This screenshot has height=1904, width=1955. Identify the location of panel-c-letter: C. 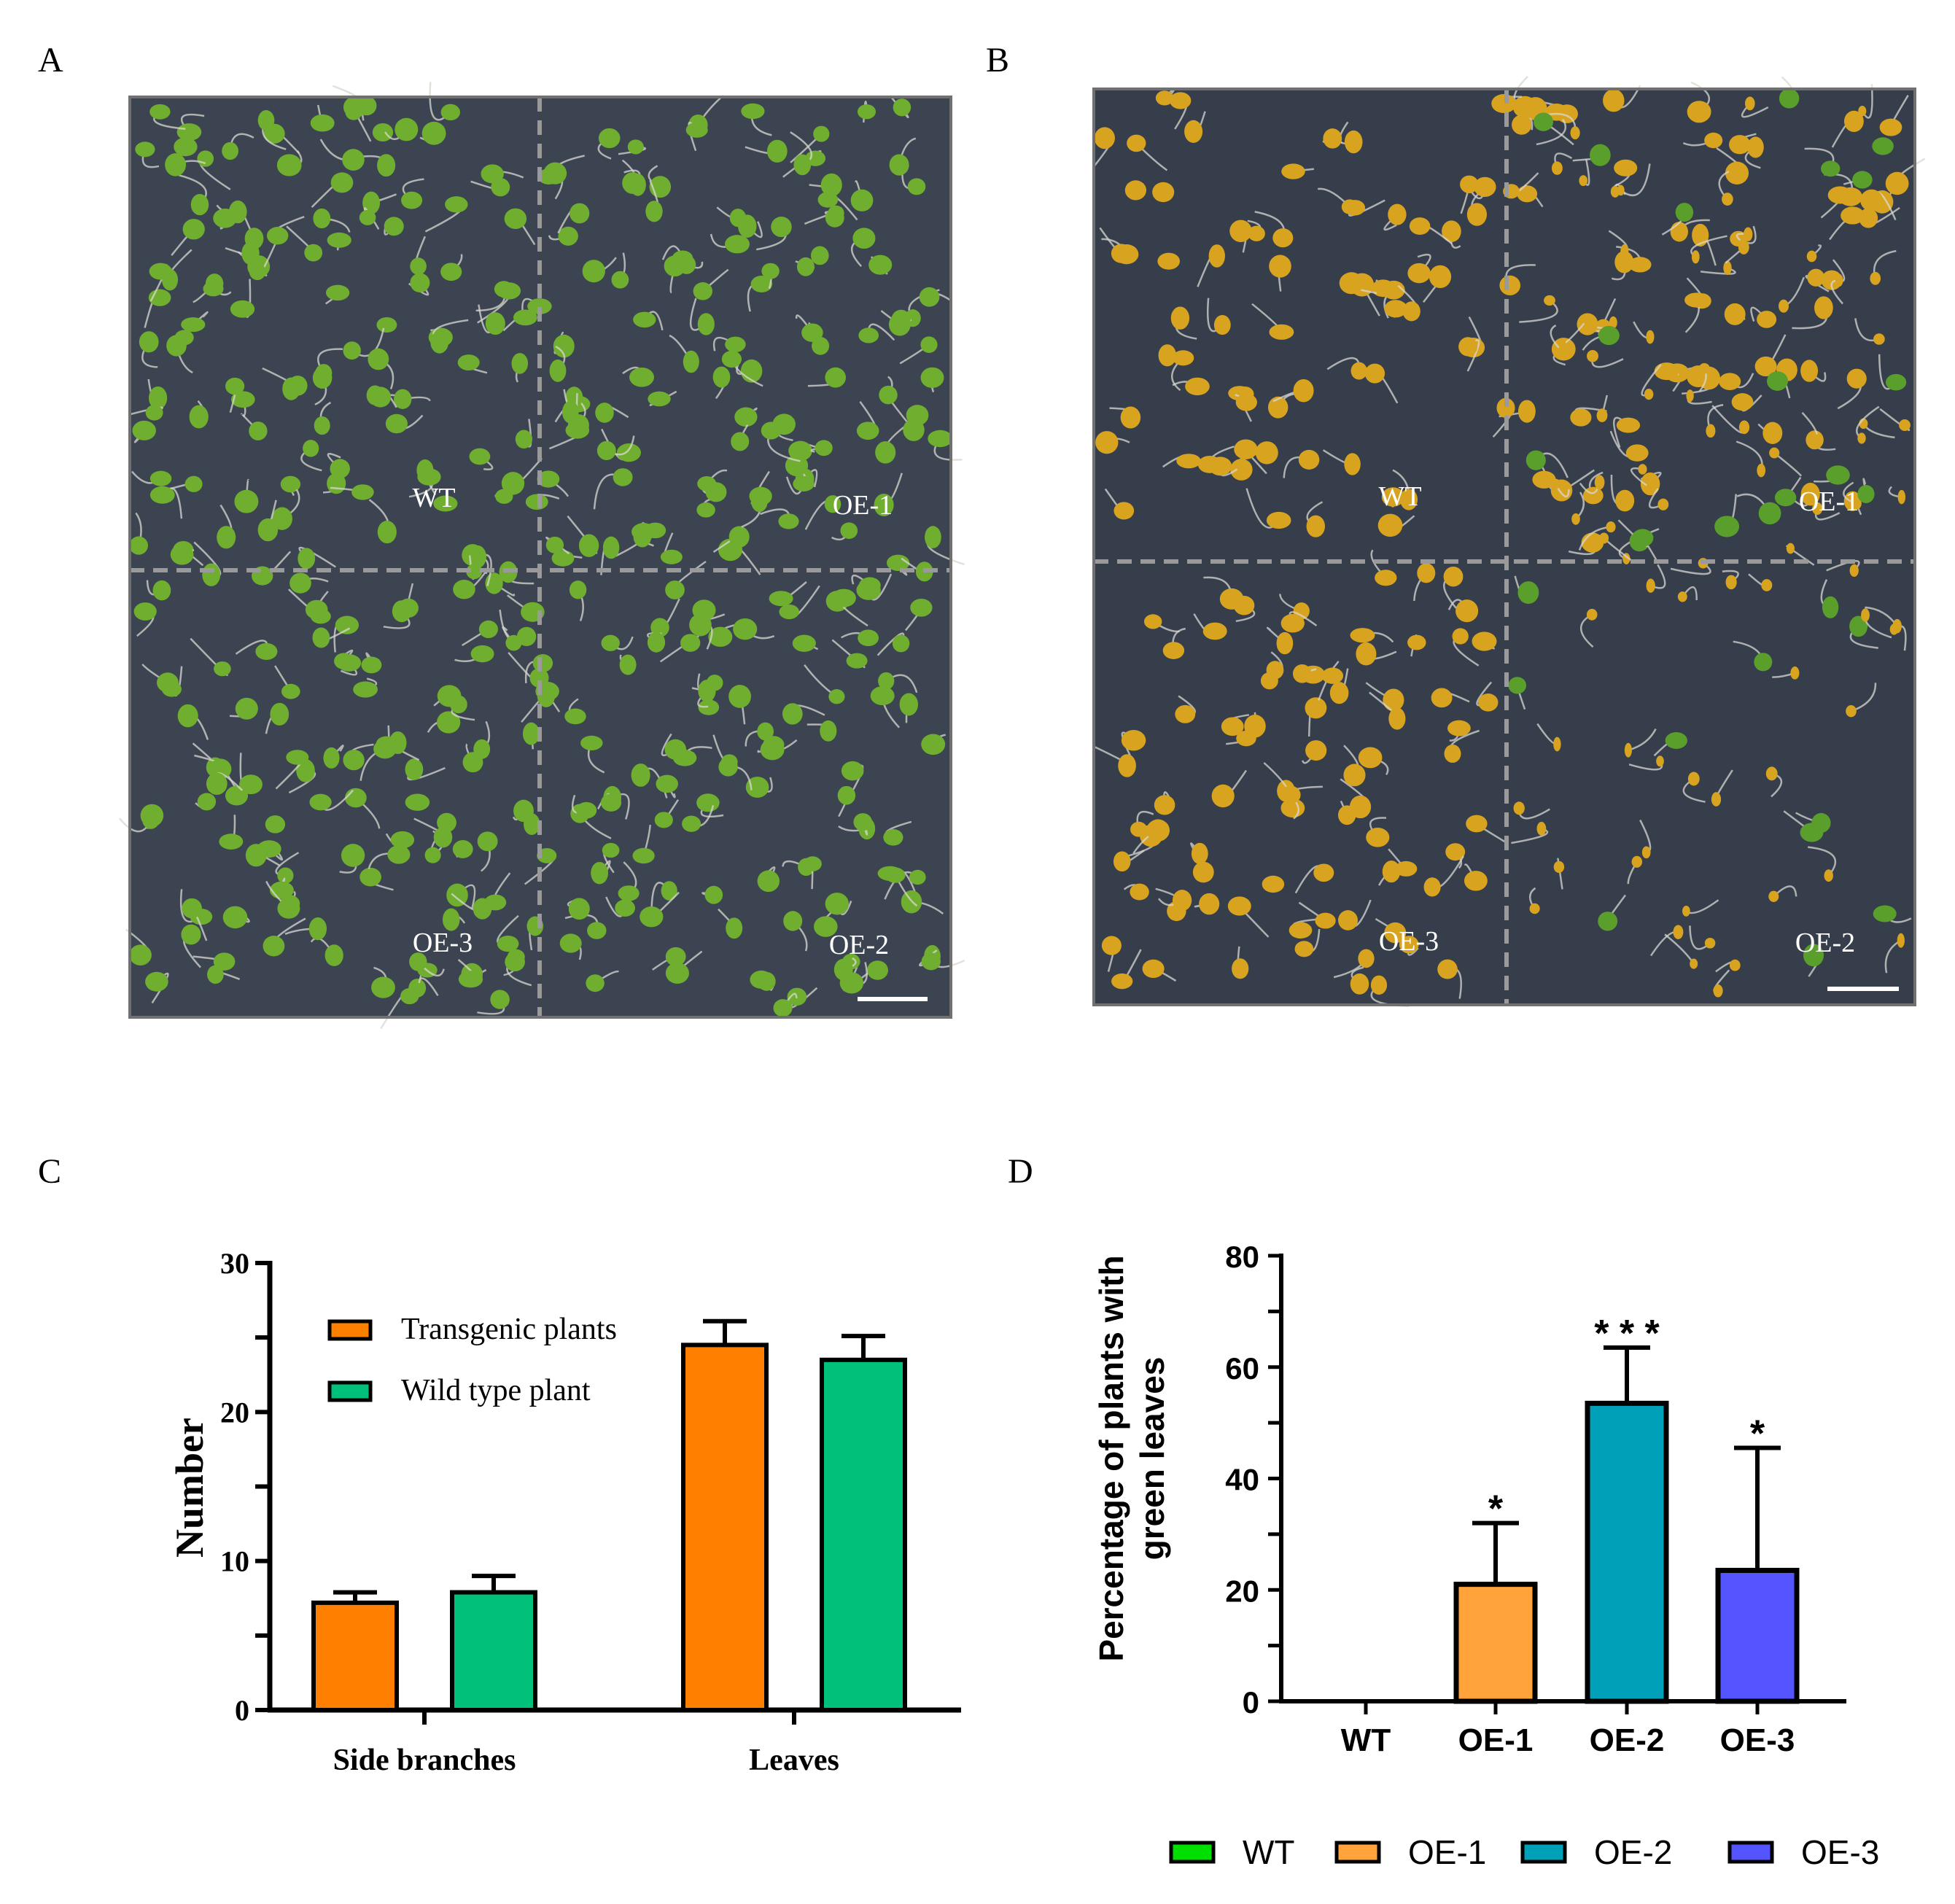
(49, 1172).